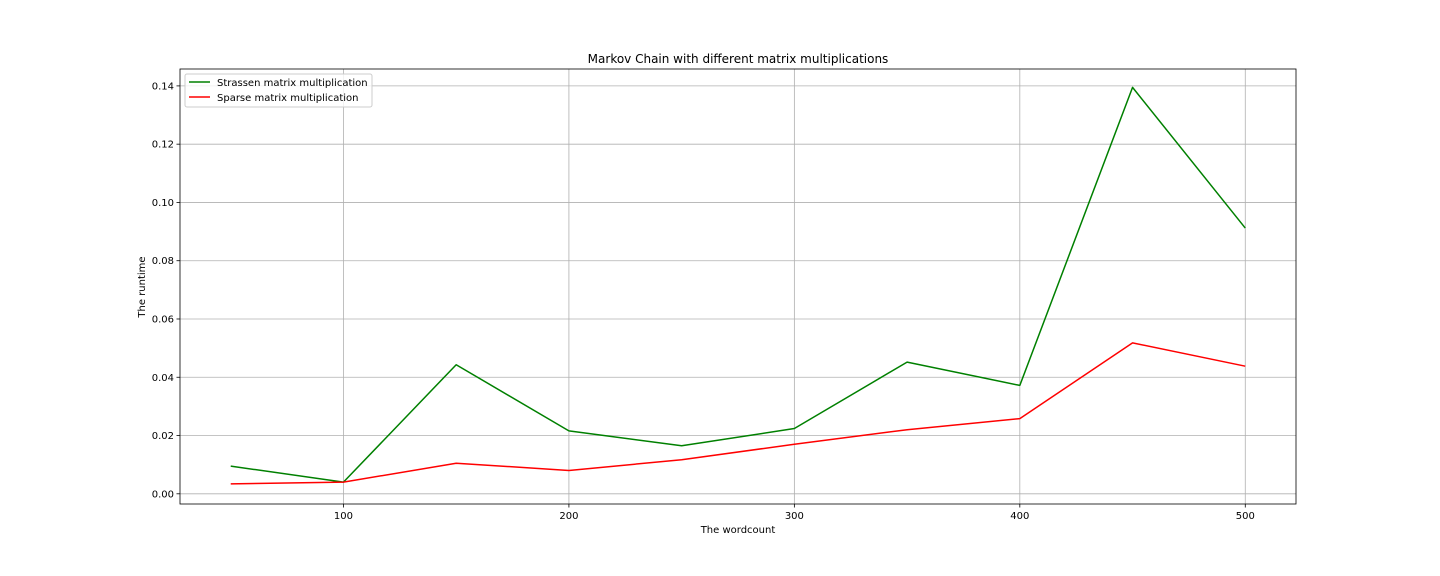  Describe the element at coordinates (738, 530) in the screenshot. I see `x-axis-label: The wordcount` at that location.